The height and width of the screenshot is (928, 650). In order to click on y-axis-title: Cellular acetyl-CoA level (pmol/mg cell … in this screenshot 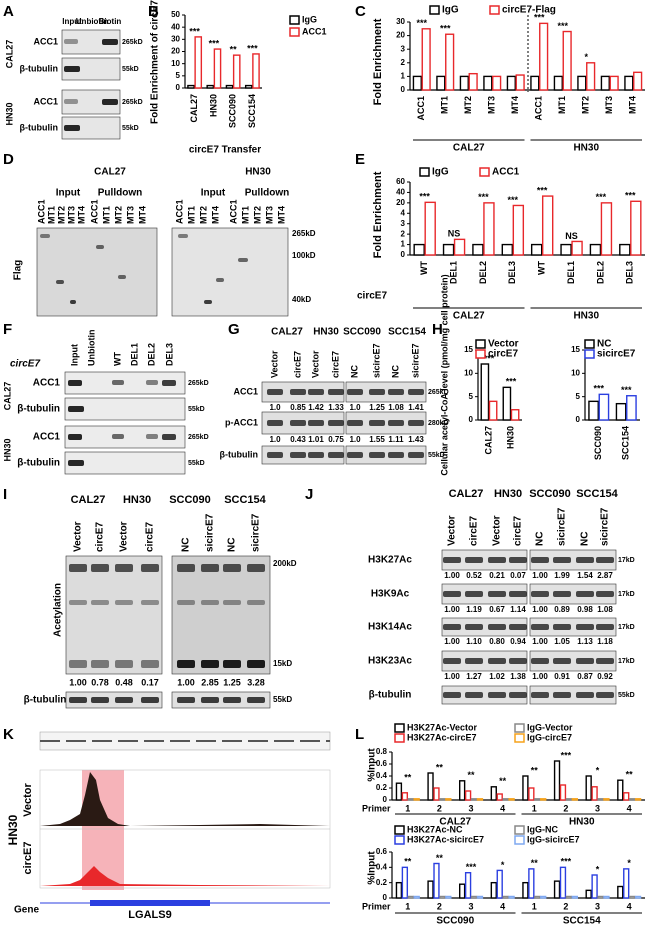, I will do `click(444, 374)`.